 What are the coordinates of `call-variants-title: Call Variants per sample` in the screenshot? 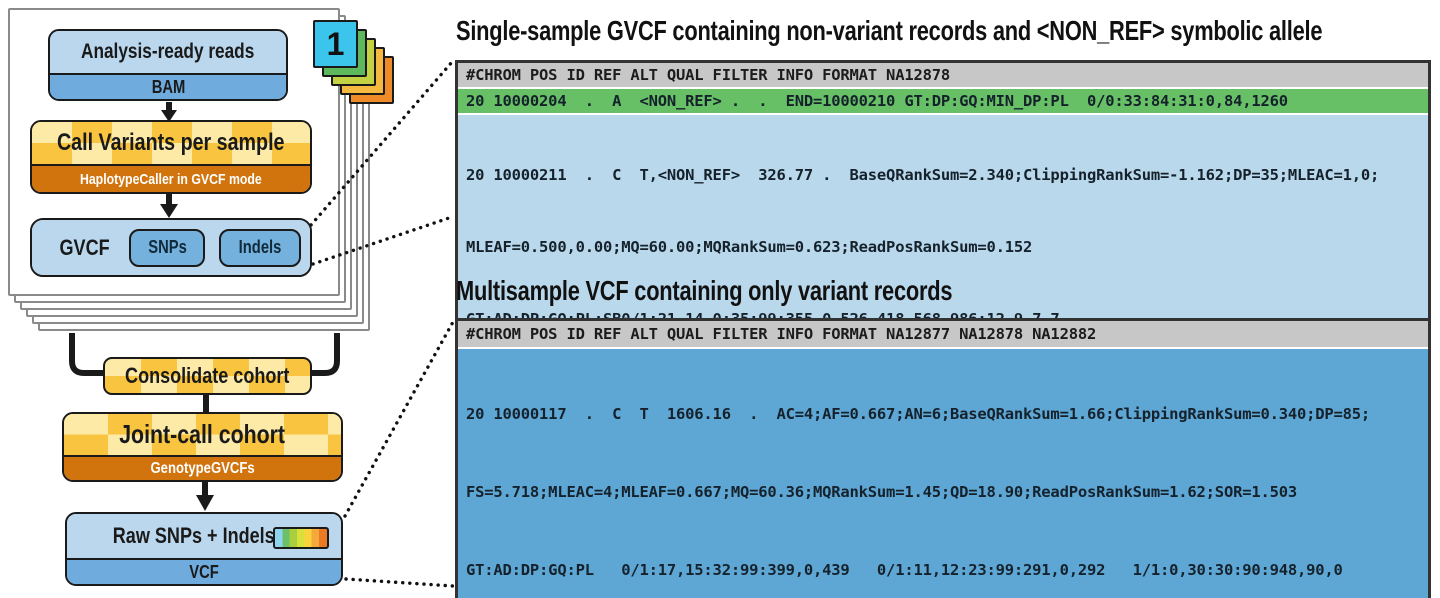 It's located at (171, 142).